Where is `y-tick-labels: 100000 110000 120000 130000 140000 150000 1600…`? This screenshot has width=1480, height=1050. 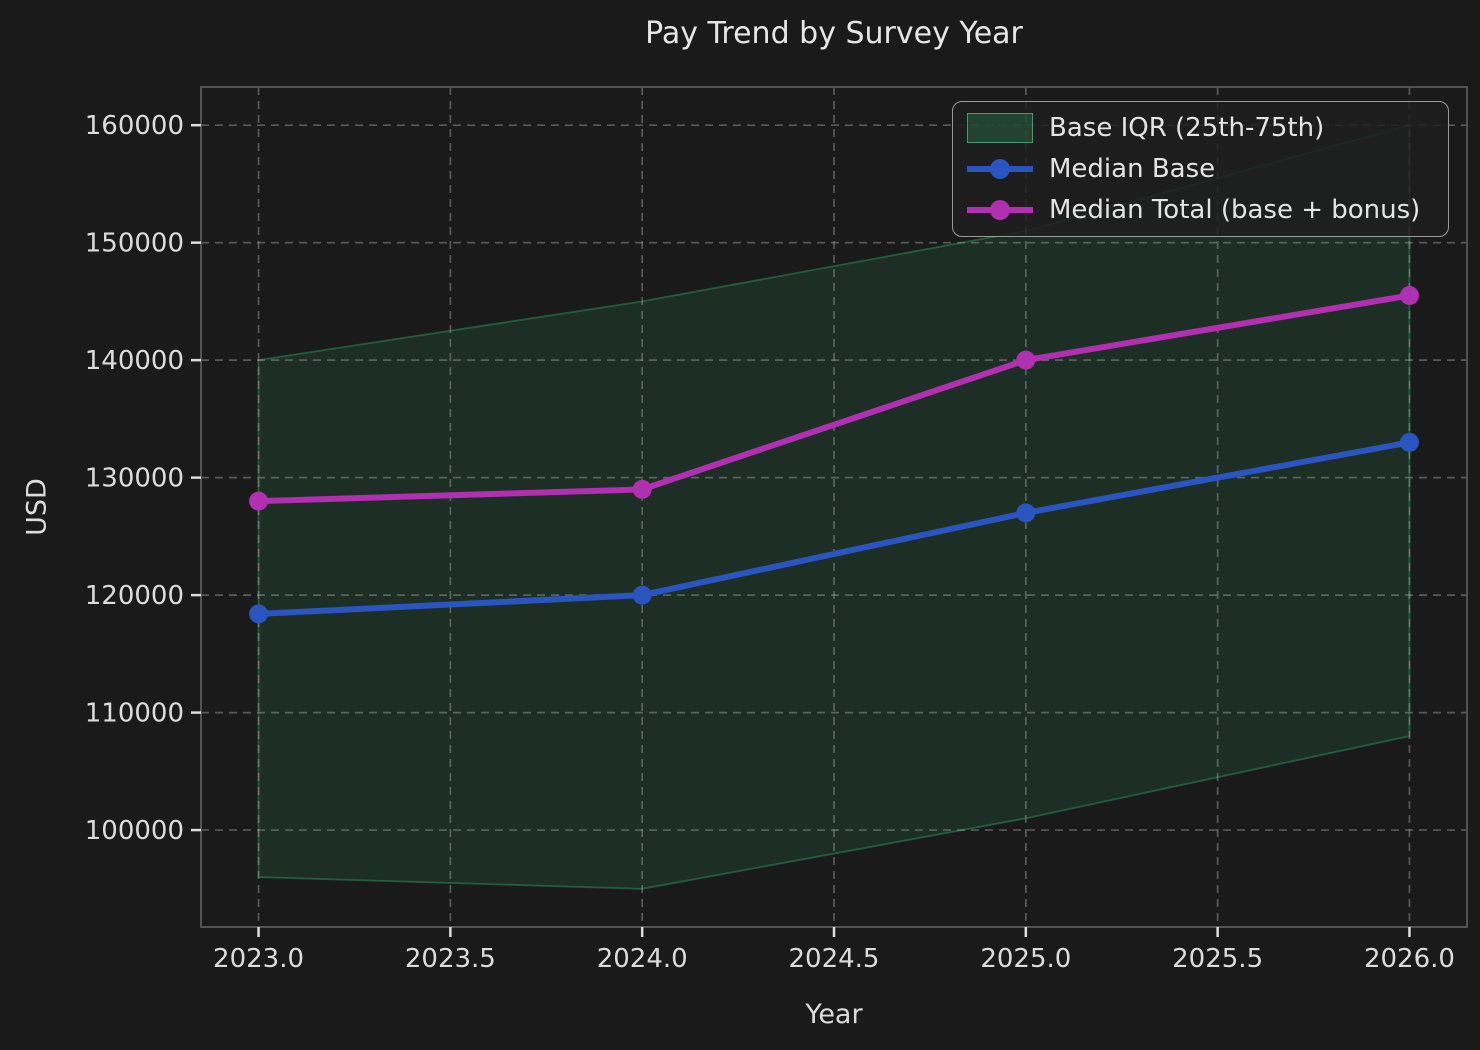
y-tick-labels: 100000 110000 120000 130000 140000 150000 1600… is located at coordinates (134, 478).